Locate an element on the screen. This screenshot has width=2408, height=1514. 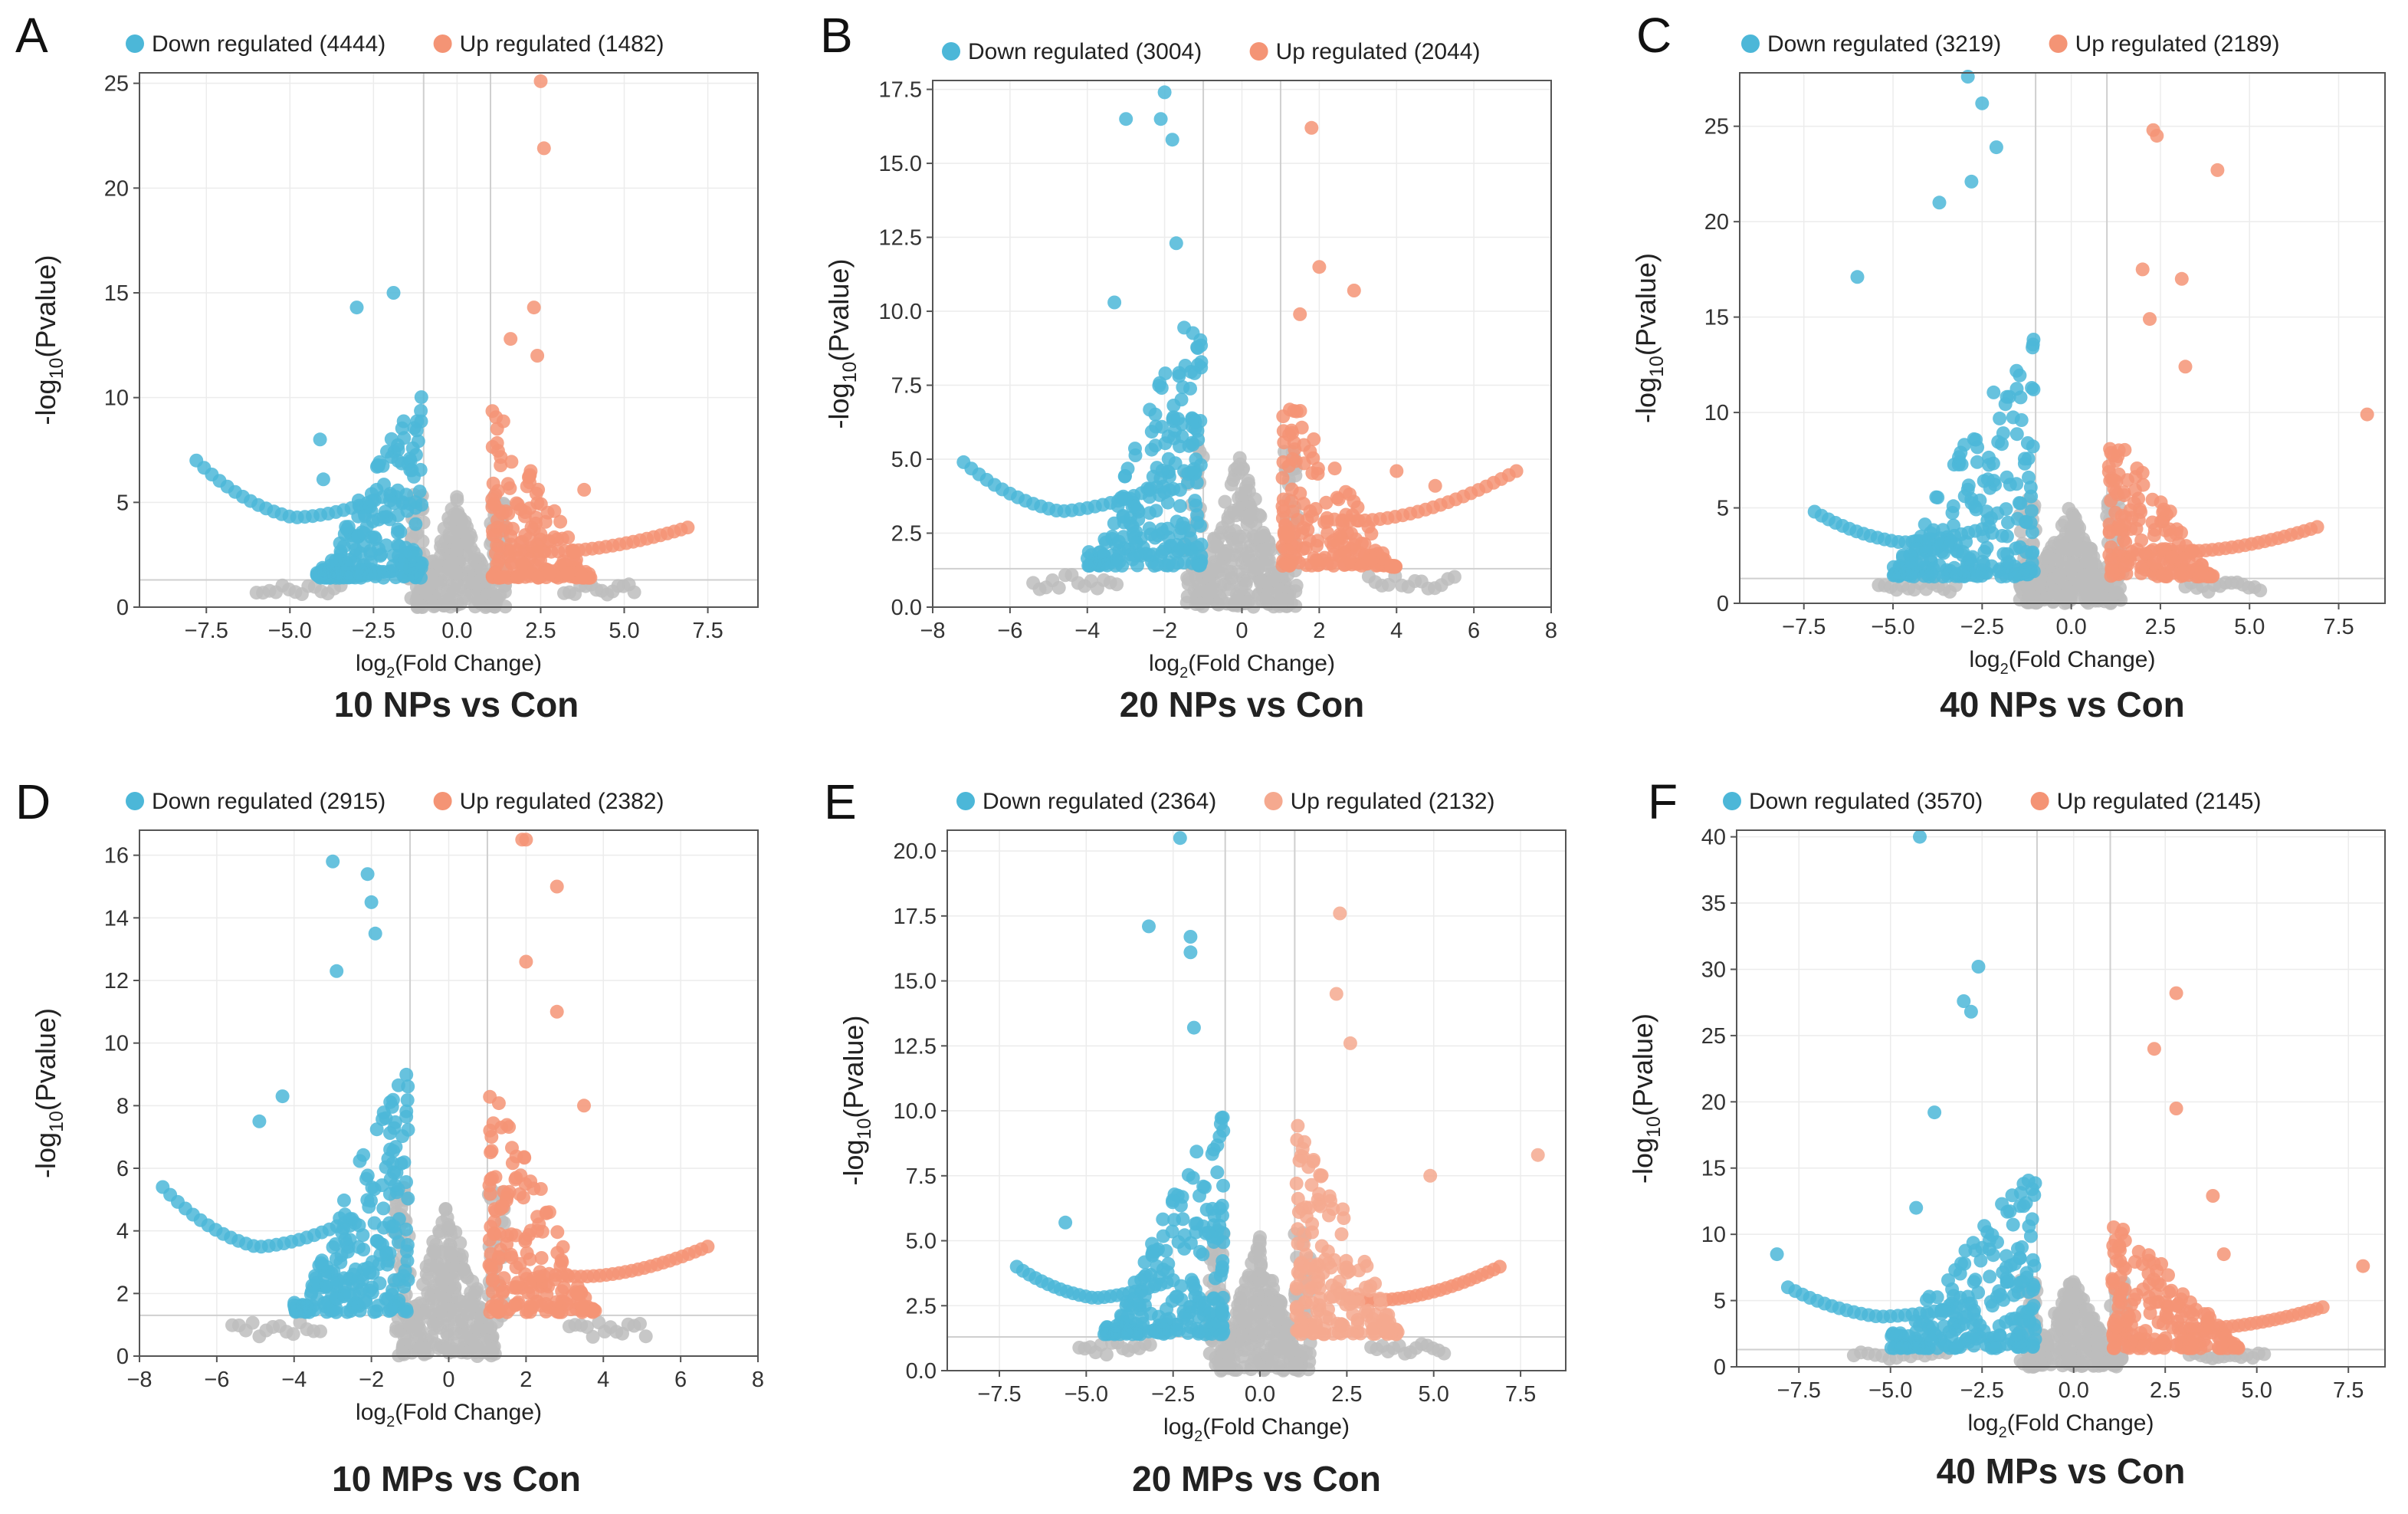
legend-label-1: Up regulated (2189) is located at coordinates (2177, 44).